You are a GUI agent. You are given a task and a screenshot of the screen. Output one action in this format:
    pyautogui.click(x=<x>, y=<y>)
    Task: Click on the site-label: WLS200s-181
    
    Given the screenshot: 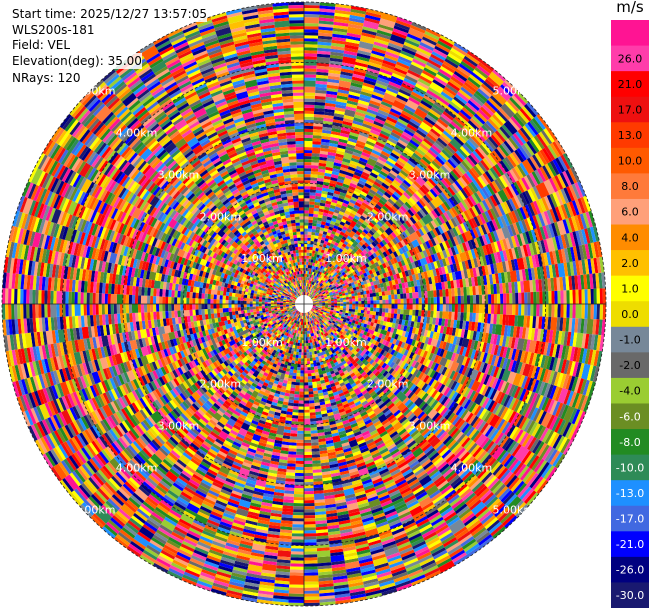 What is the action you would take?
    pyautogui.click(x=53, y=30)
    